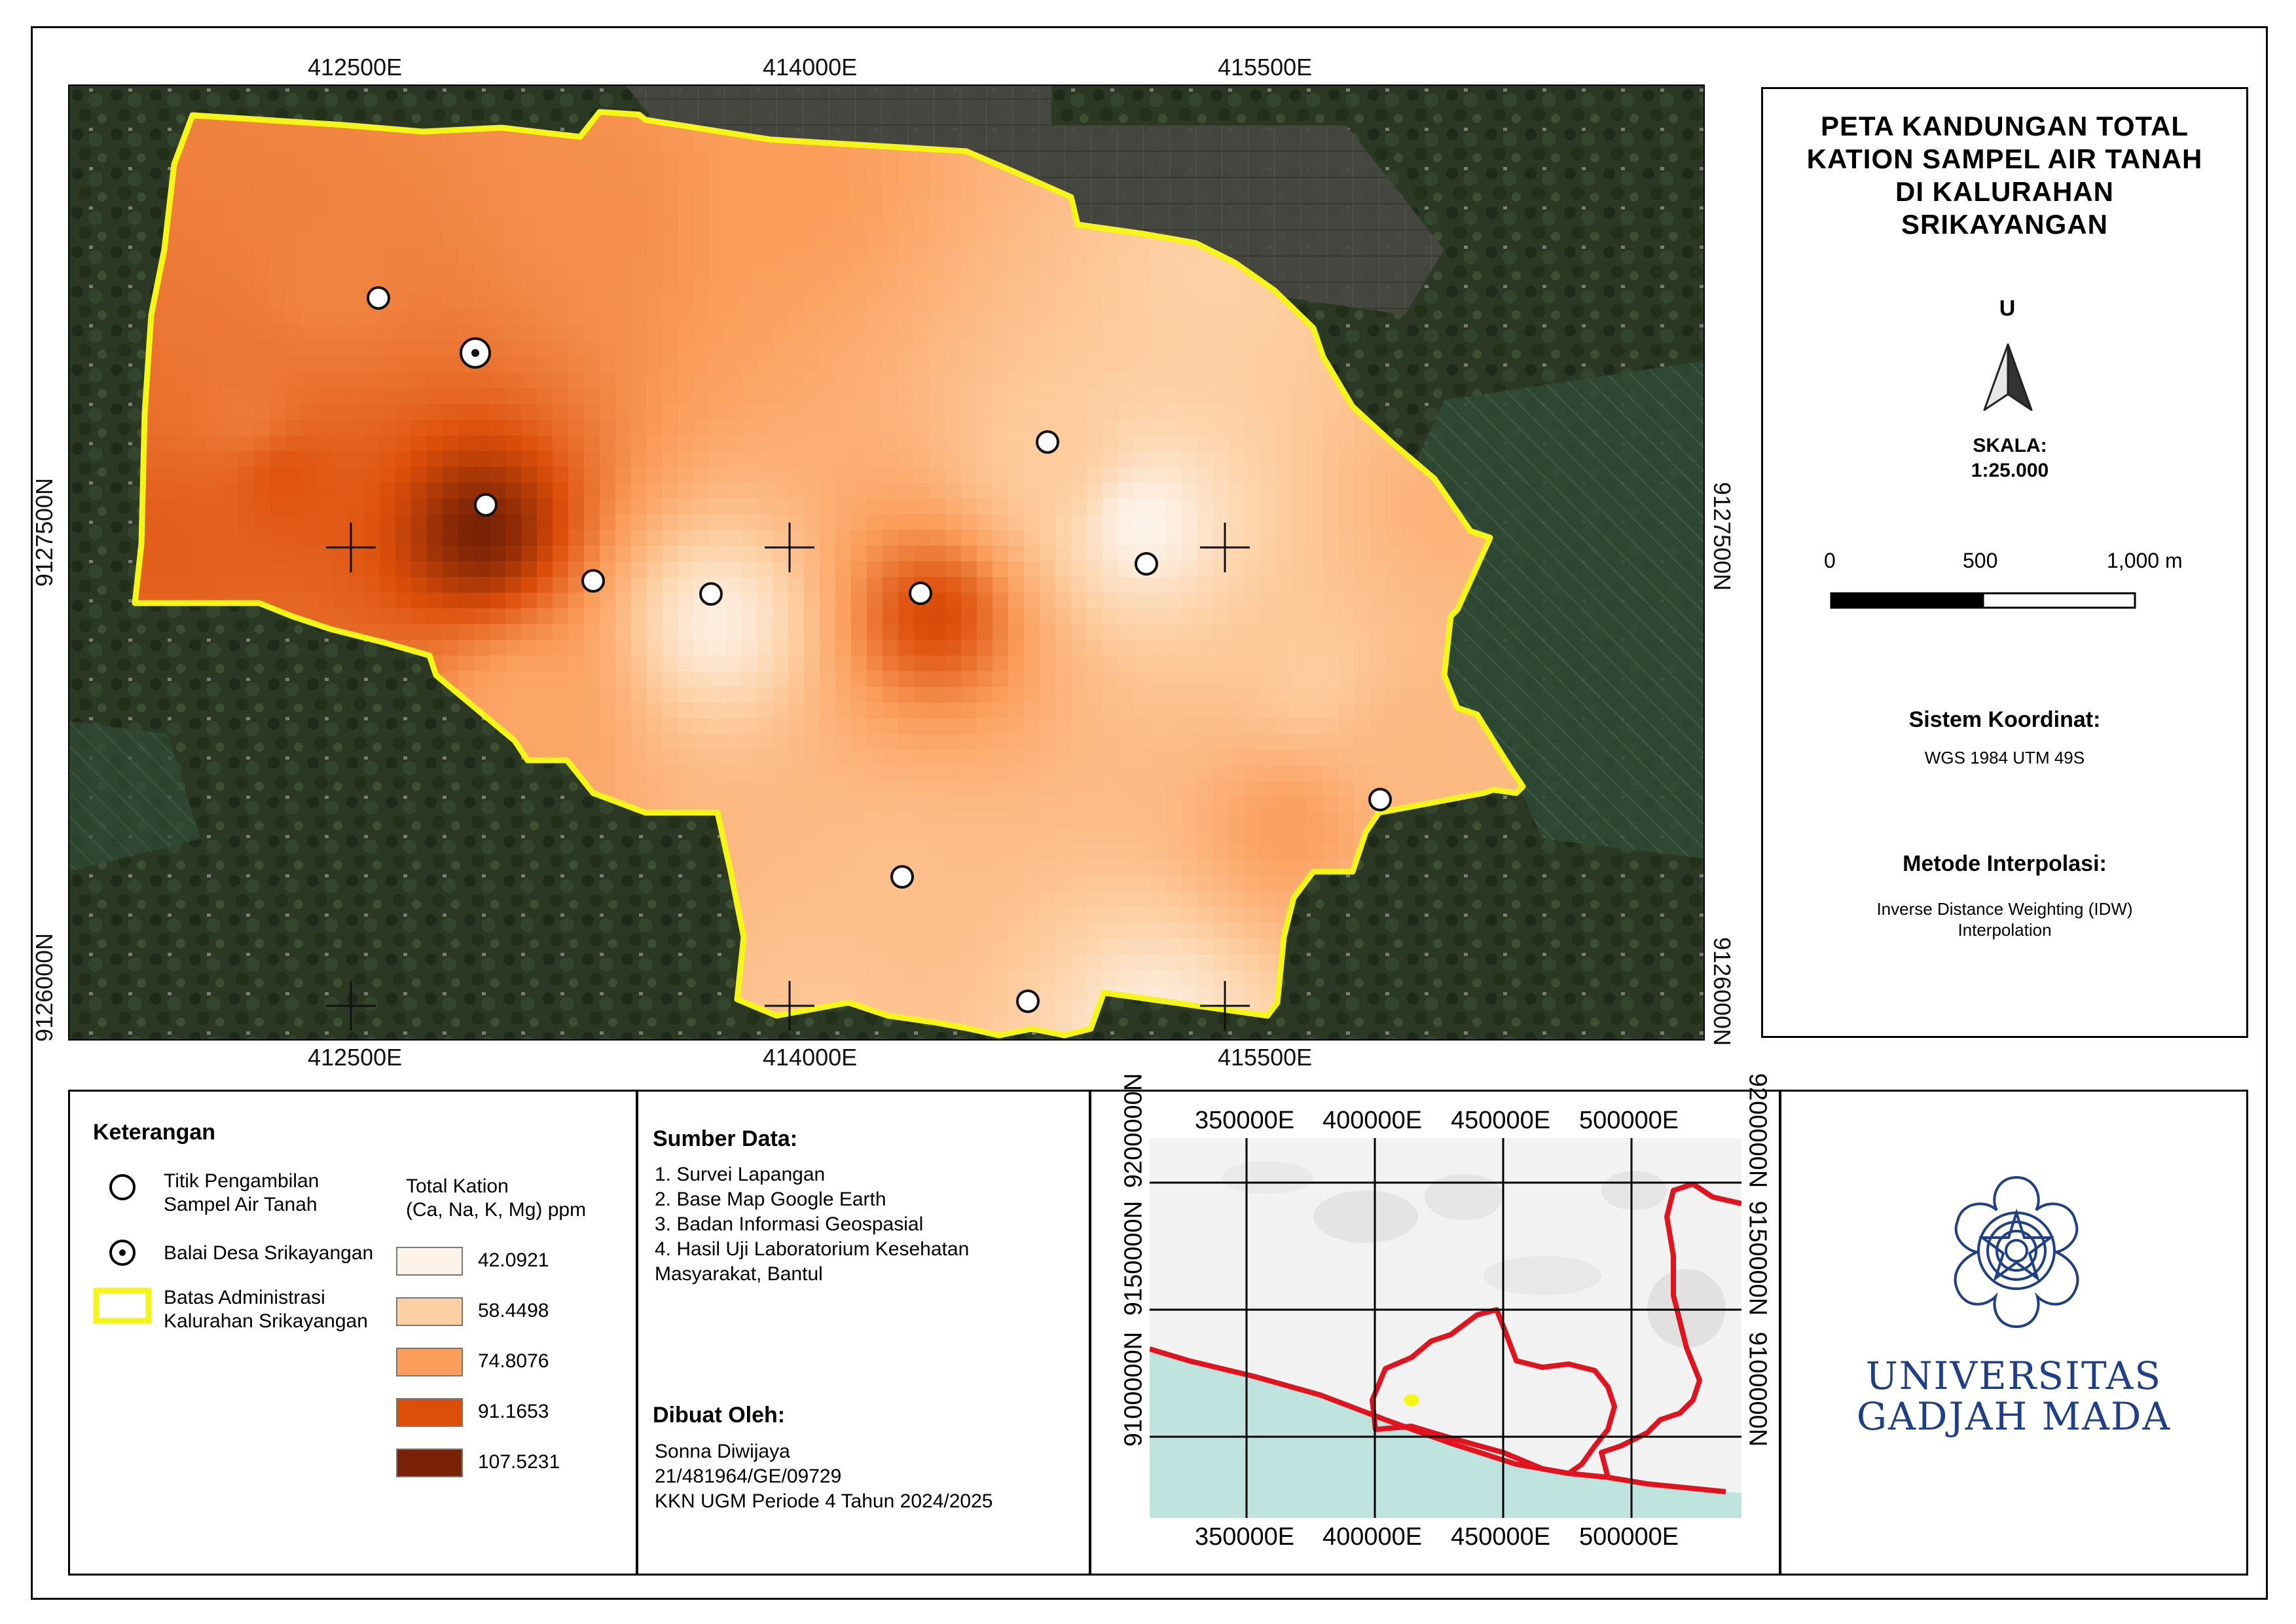 This screenshot has width=2296, height=1624. Describe the element at coordinates (2004, 562) in the screenshot. I see `title-panel` at that location.